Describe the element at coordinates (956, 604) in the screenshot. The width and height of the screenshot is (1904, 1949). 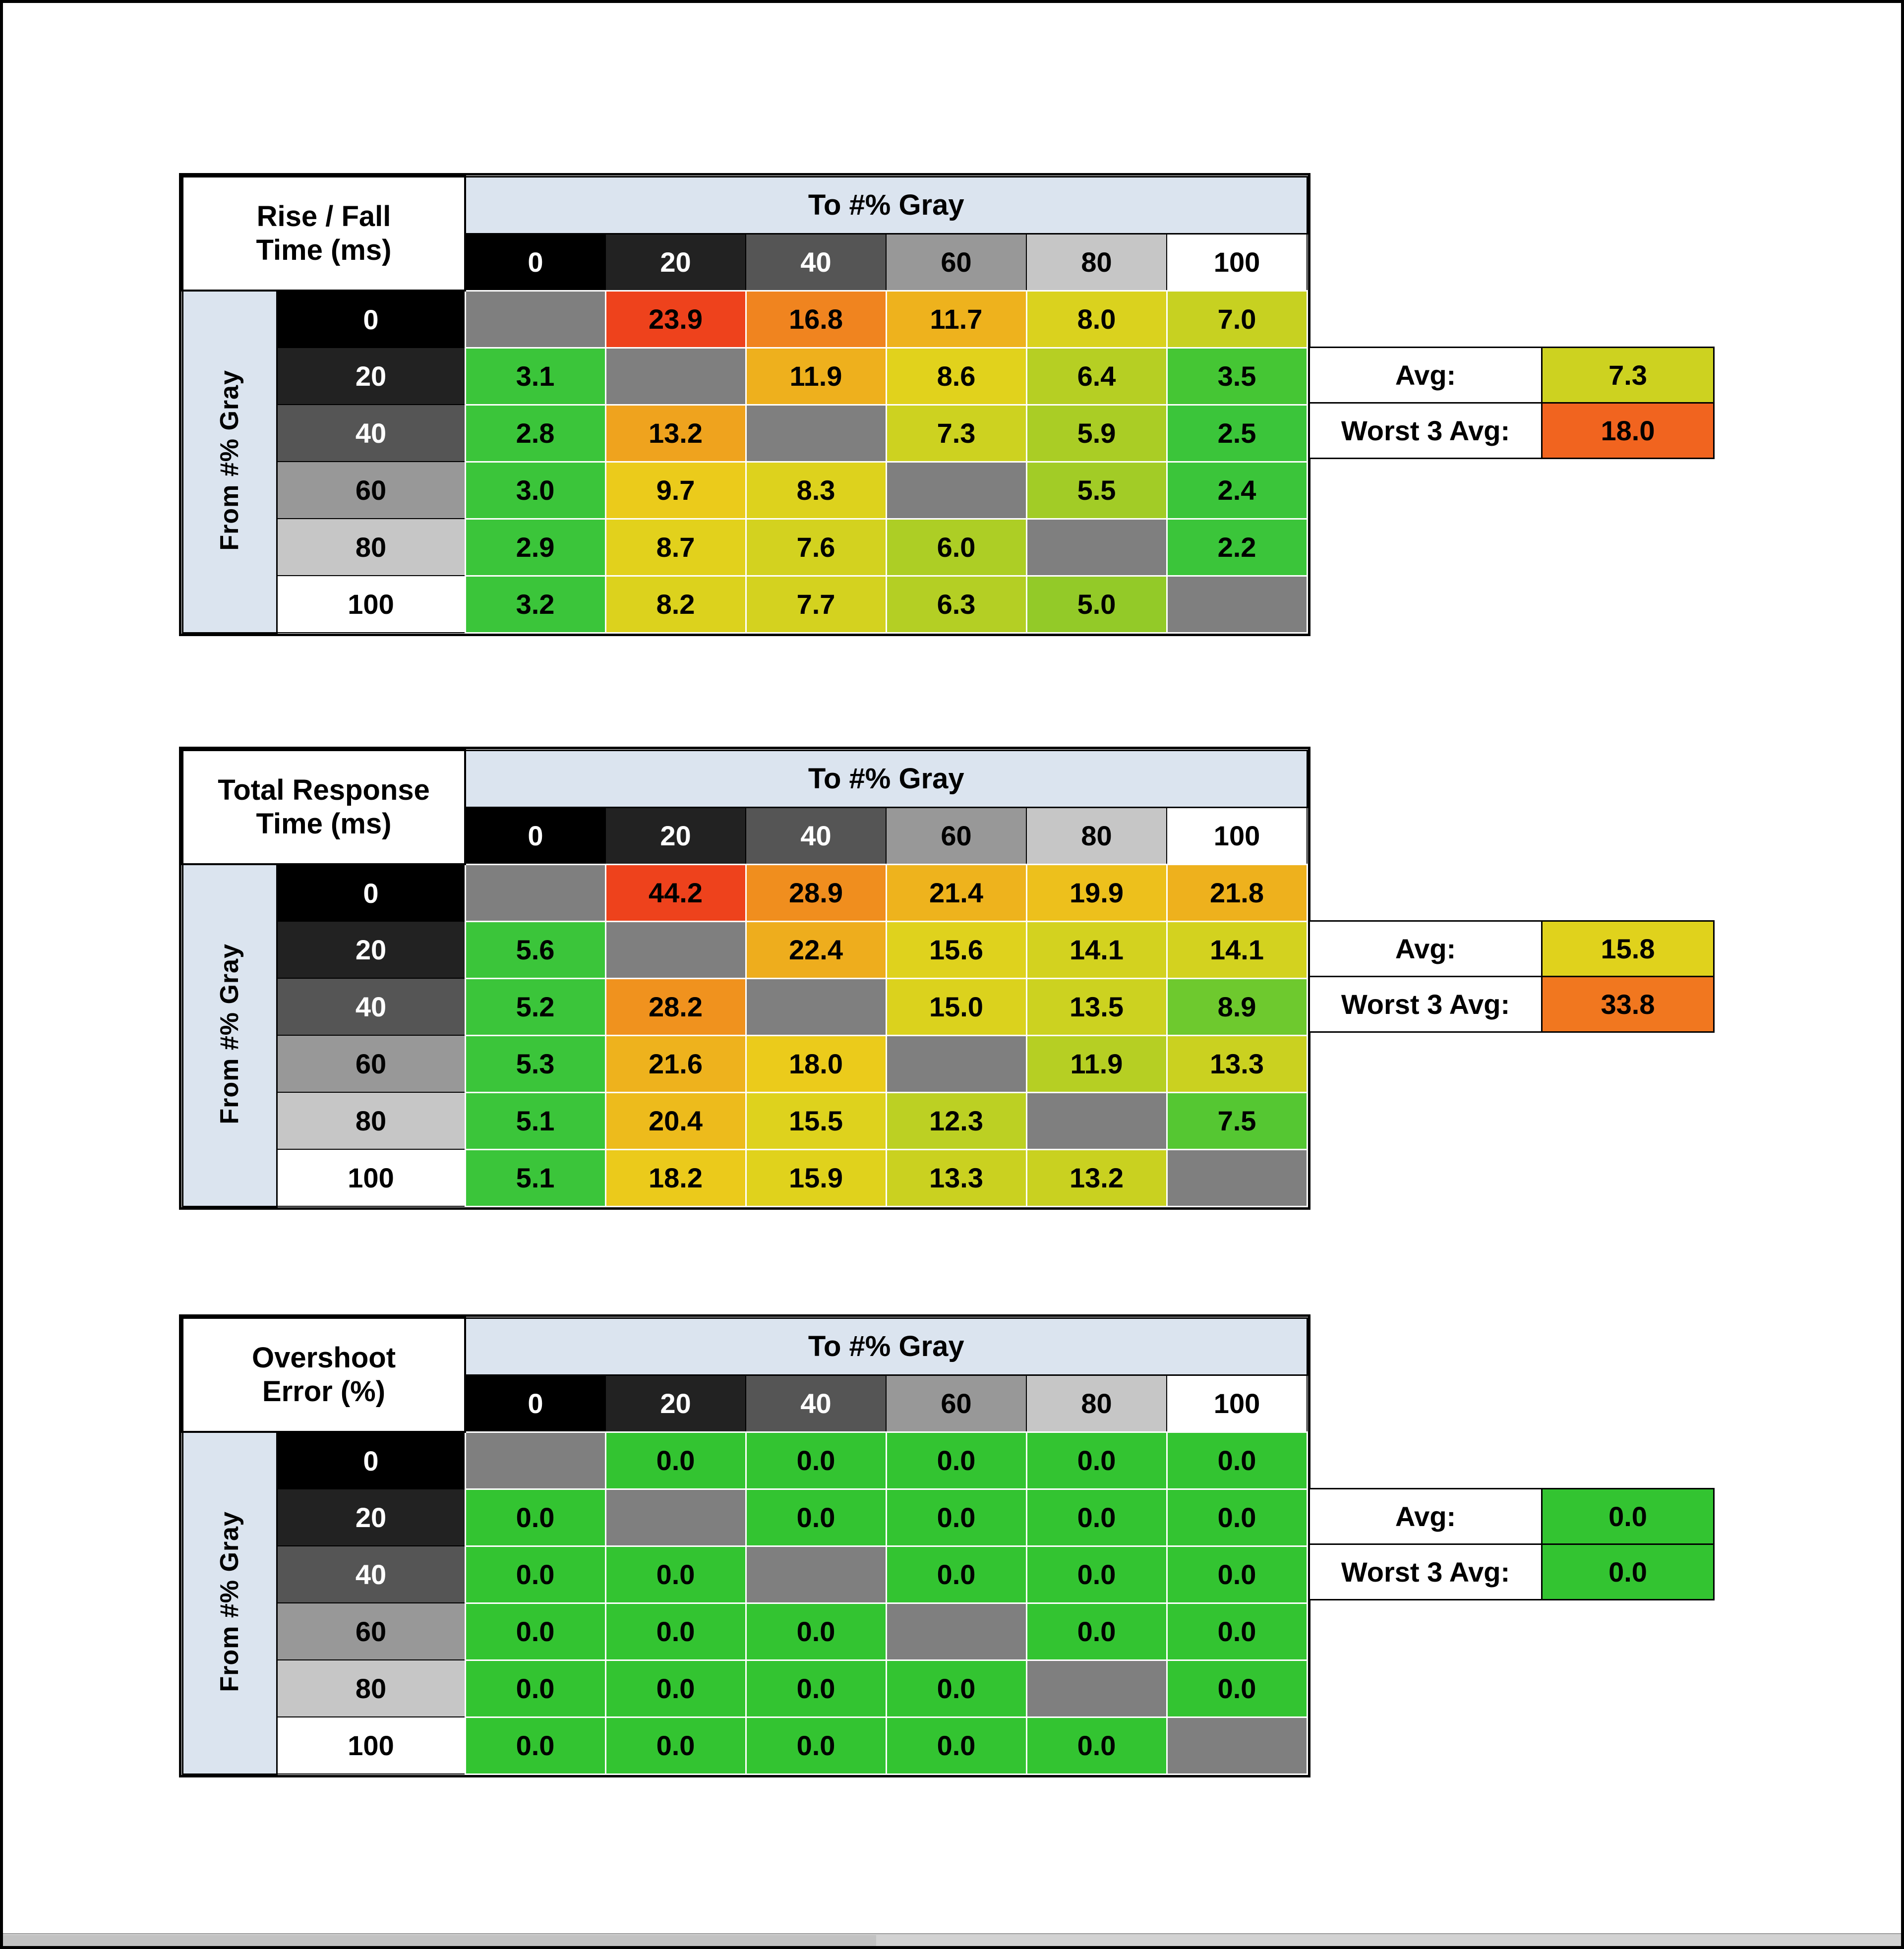
I see `cell-from100-to60: 6.3` at that location.